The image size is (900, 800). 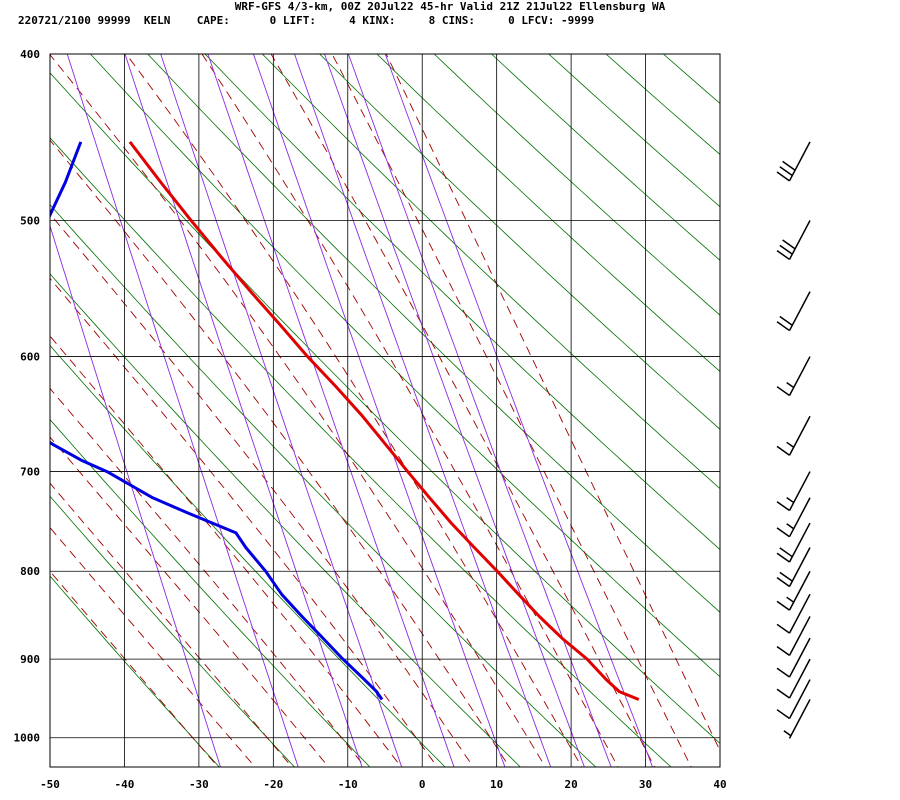 I want to click on temperature-tick-label: -10, so click(x=348, y=784).